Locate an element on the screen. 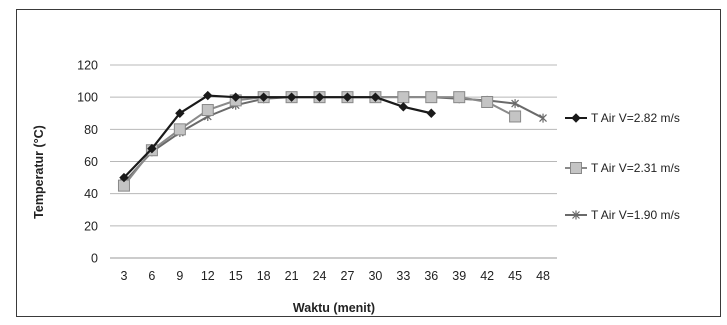 The width and height of the screenshot is (727, 325). series-line is located at coordinates (277, 136).